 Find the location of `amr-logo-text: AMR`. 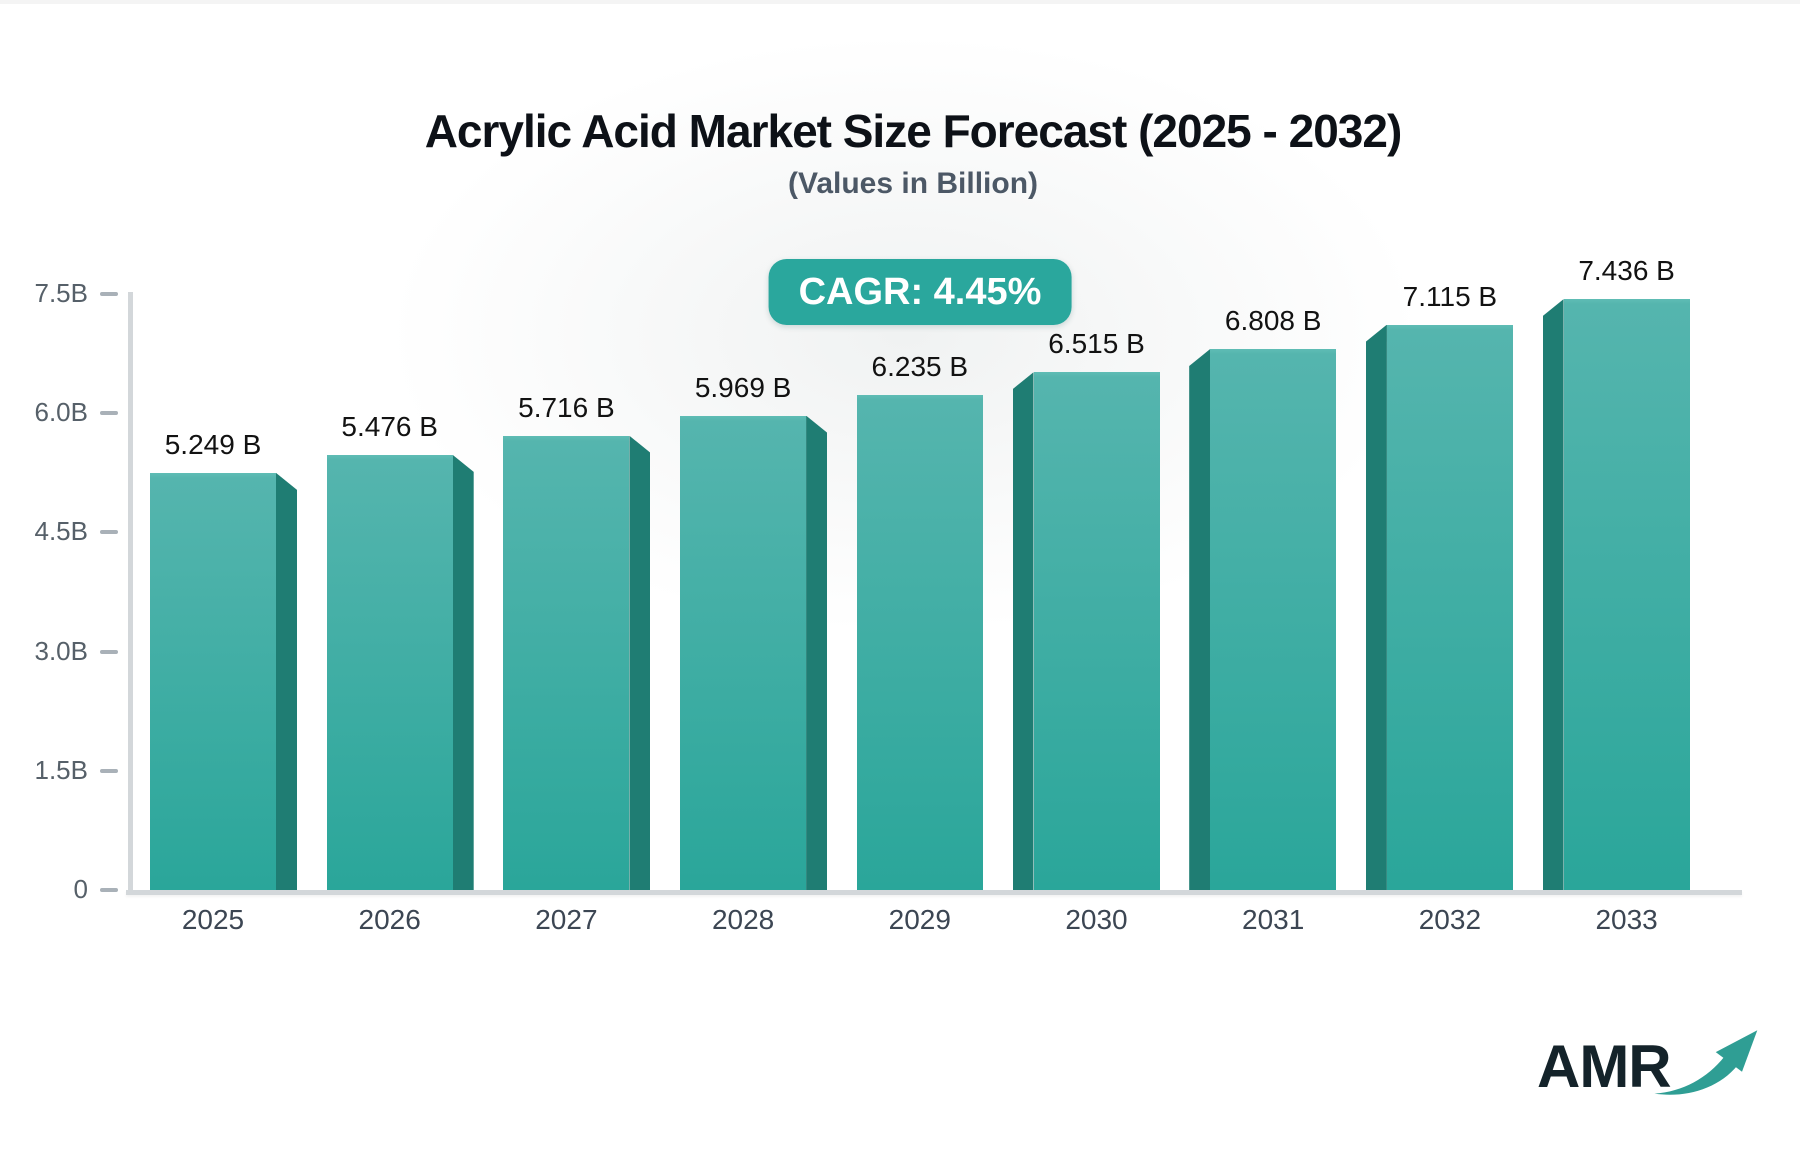

amr-logo-text: AMR is located at coordinates (1604, 1066).